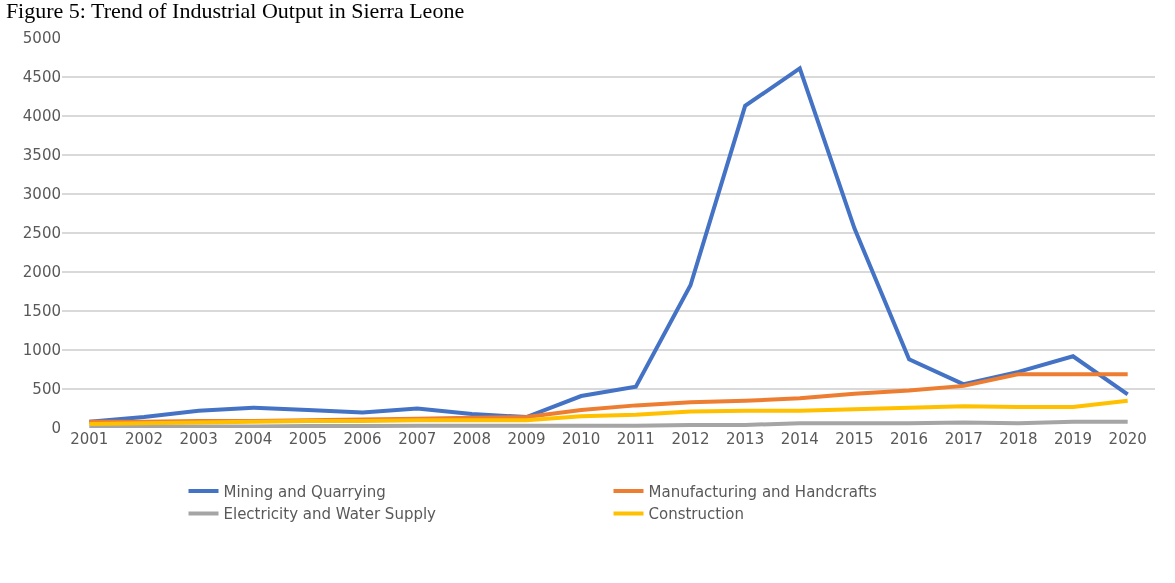 The height and width of the screenshot is (583, 1175). What do you see at coordinates (1018, 439) in the screenshot?
I see `x-tick-label: 2018` at bounding box center [1018, 439].